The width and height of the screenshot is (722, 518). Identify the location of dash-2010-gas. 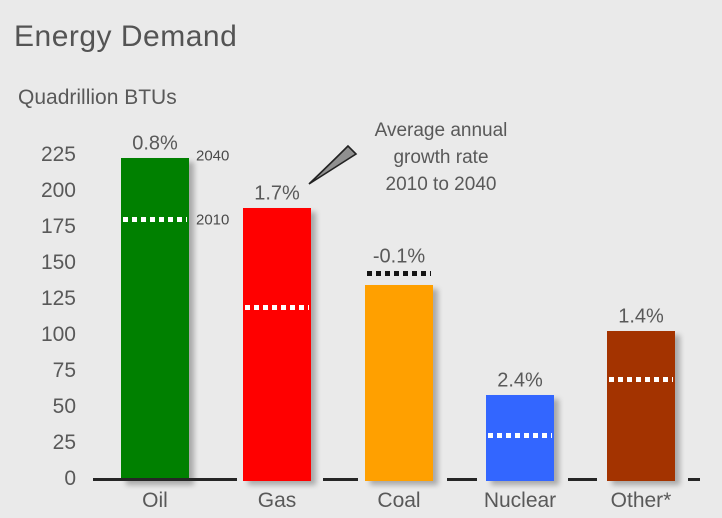
(277, 308).